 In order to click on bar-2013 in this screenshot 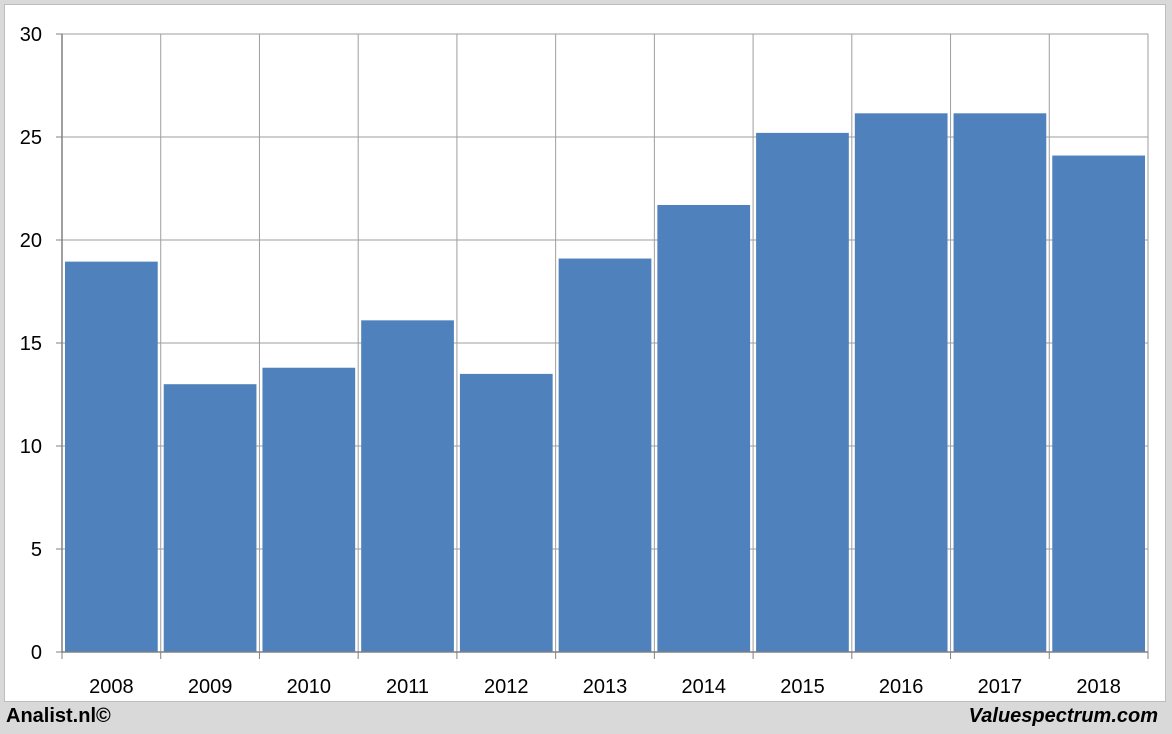, I will do `click(605, 455)`.